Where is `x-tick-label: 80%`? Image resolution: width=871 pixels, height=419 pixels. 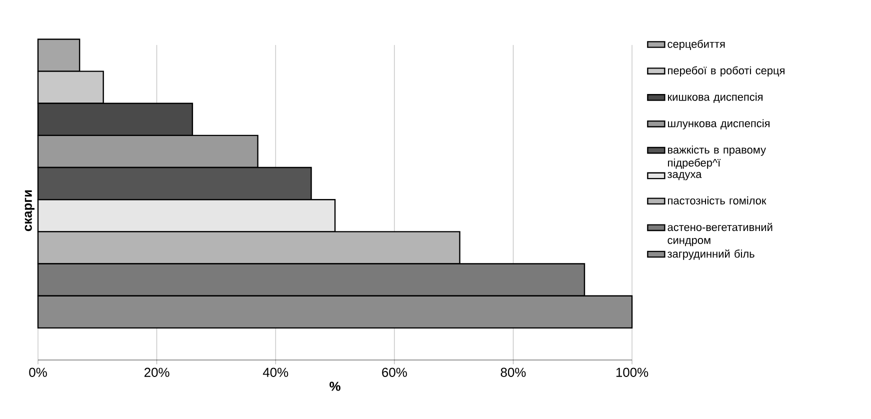 x-tick-label: 80% is located at coordinates (513, 372).